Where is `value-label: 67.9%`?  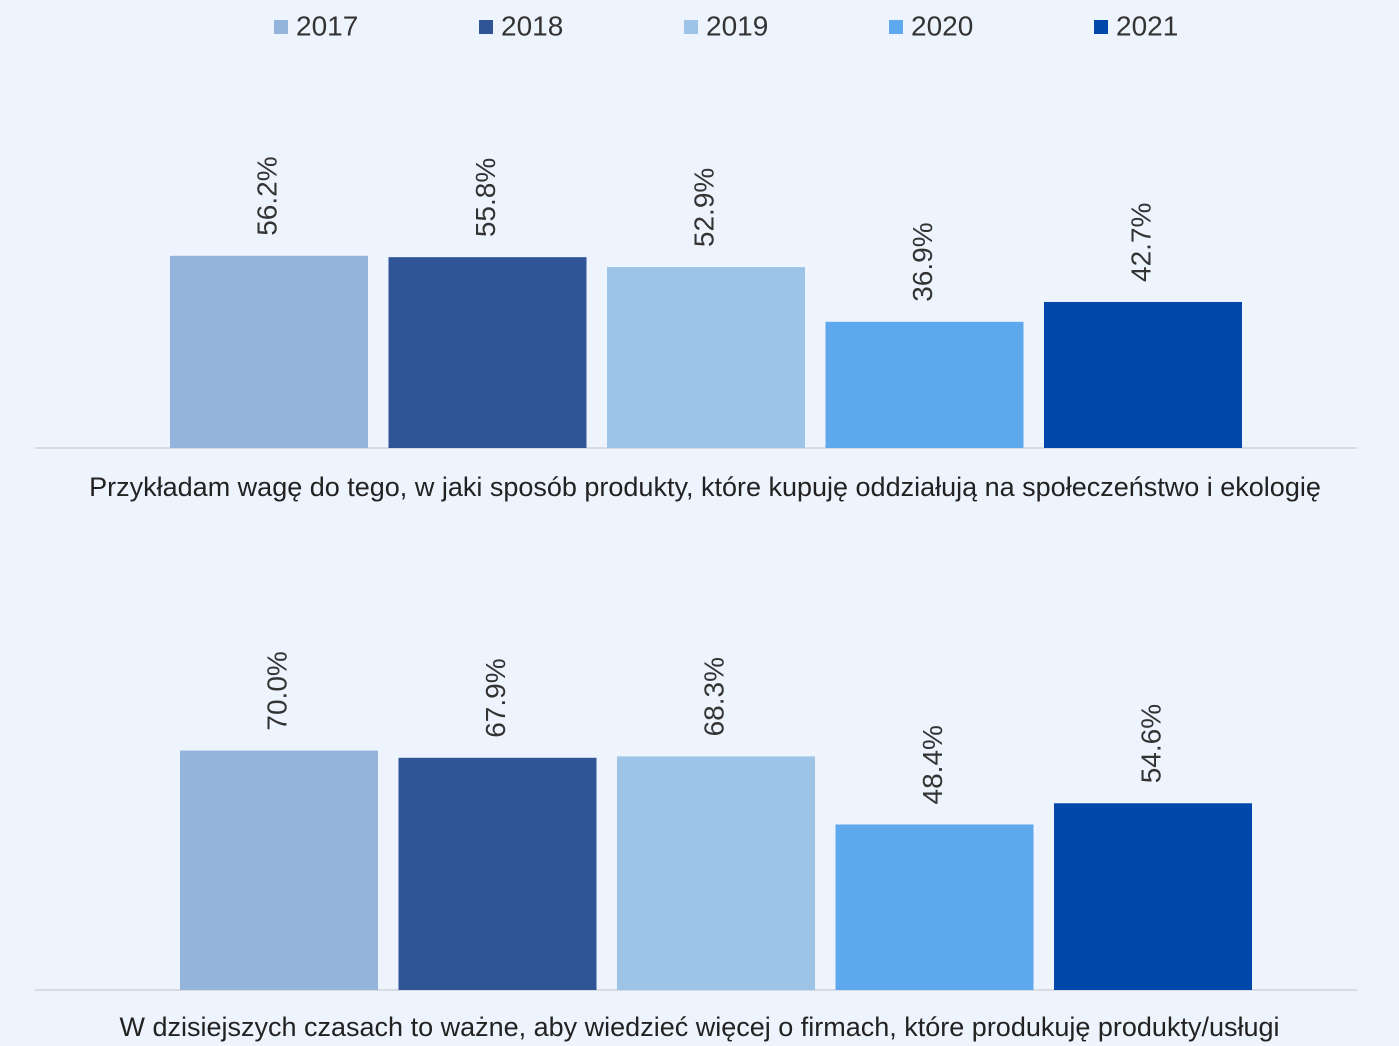
value-label: 67.9% is located at coordinates (495, 697).